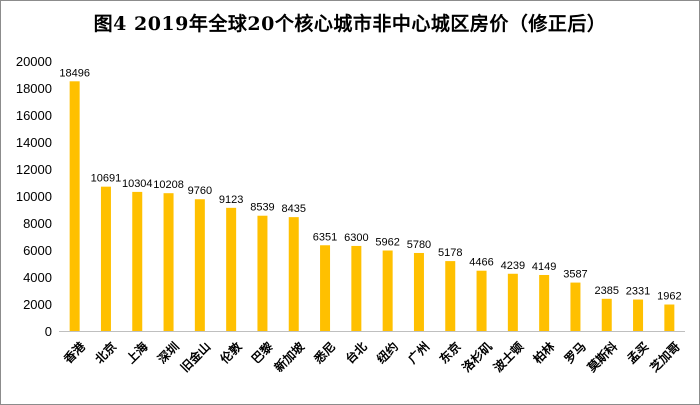 The height and width of the screenshot is (405, 700). Describe the element at coordinates (34, 115) in the screenshot. I see `y-tick-label-8: 16000` at that location.